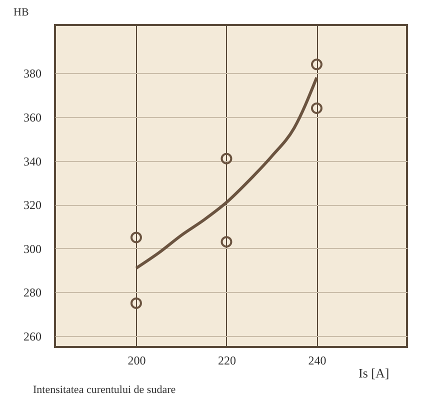  Describe the element at coordinates (104, 390) in the screenshot. I see `text: Intensitatea curentului de sudare` at that location.